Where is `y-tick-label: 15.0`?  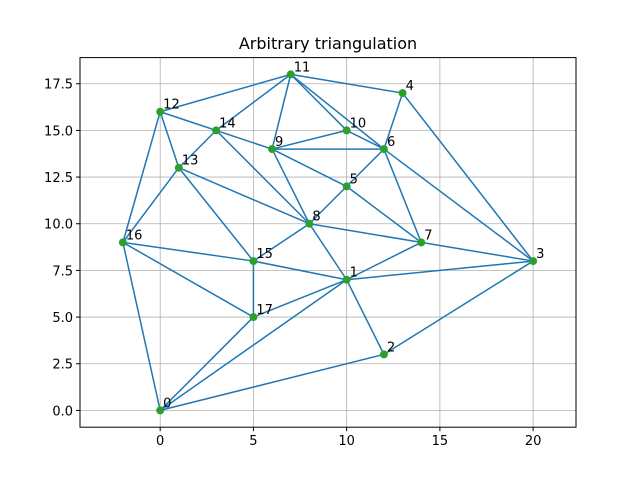 y-tick-label: 15.0 is located at coordinates (58, 131).